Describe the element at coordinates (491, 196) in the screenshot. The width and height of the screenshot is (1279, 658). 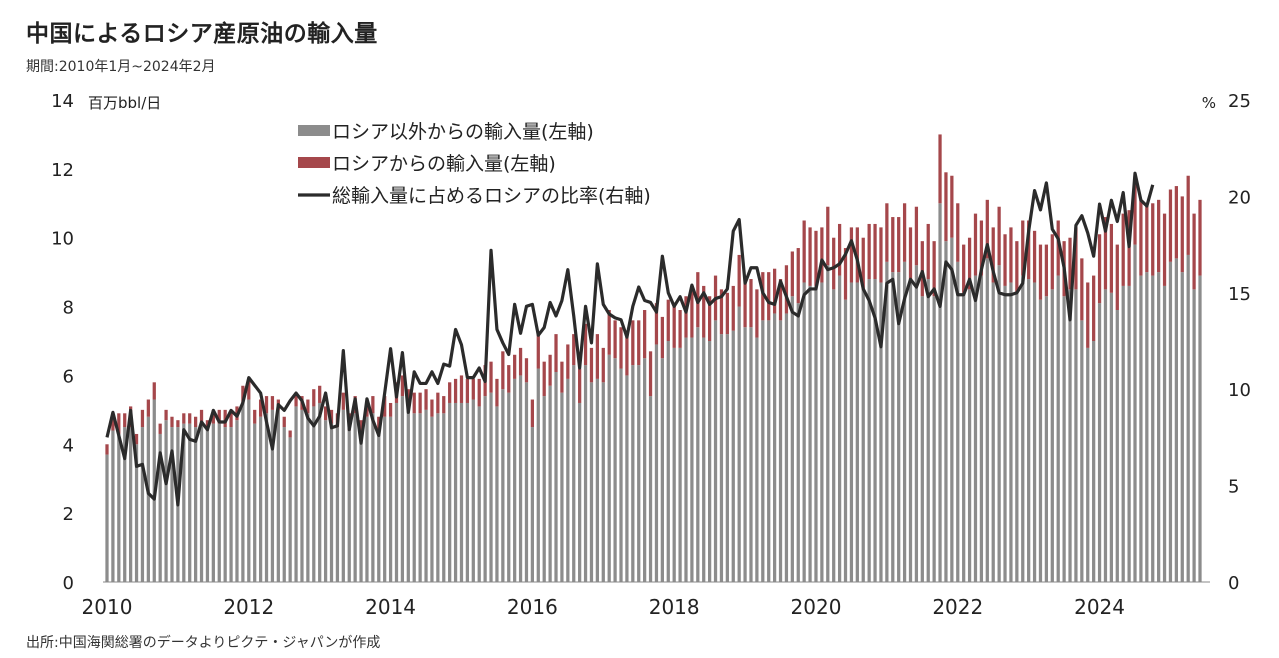
I see `legend-label: 総輸入量に占めるロシアの比率(右軸)` at that location.